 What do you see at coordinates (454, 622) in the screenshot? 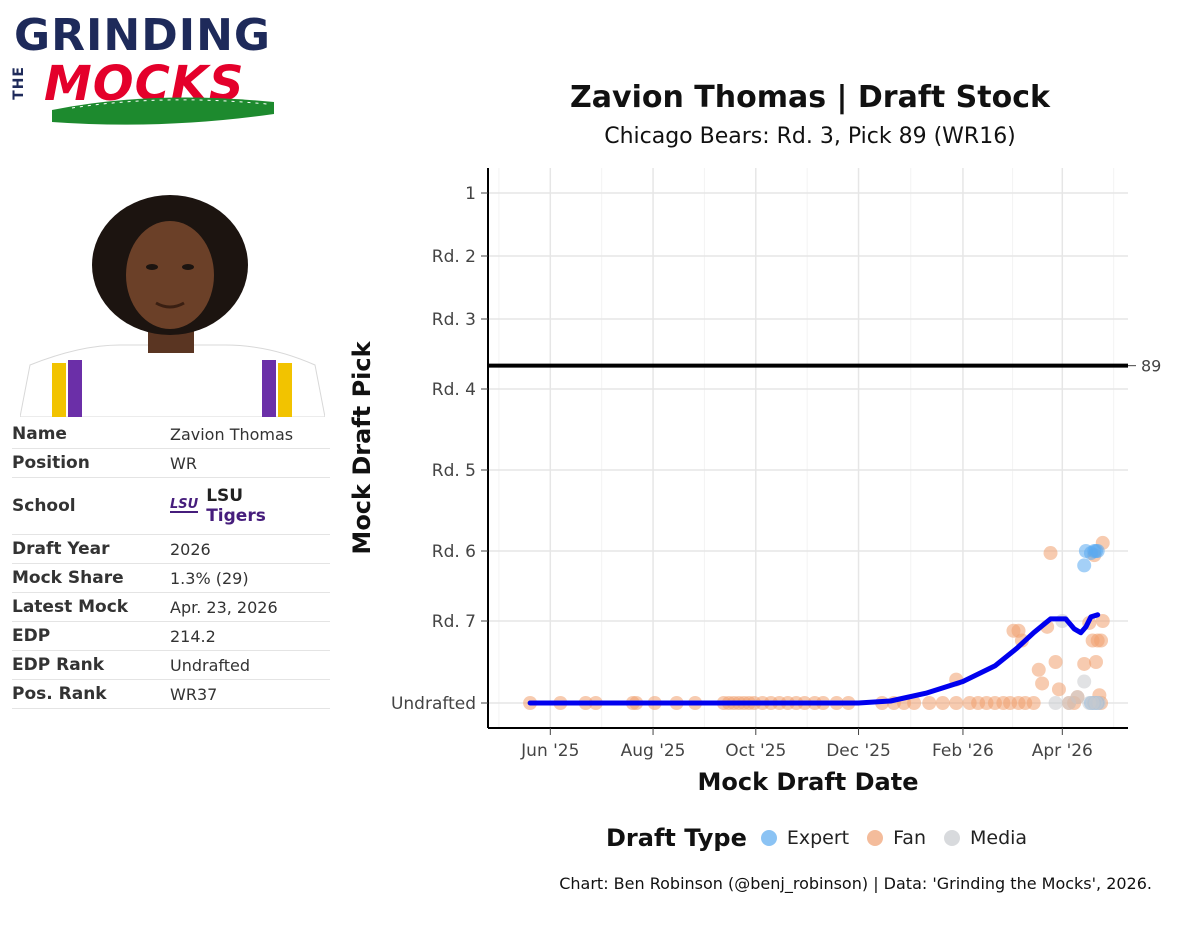
I see `y-tick-label: Rd. 7` at bounding box center [454, 622].